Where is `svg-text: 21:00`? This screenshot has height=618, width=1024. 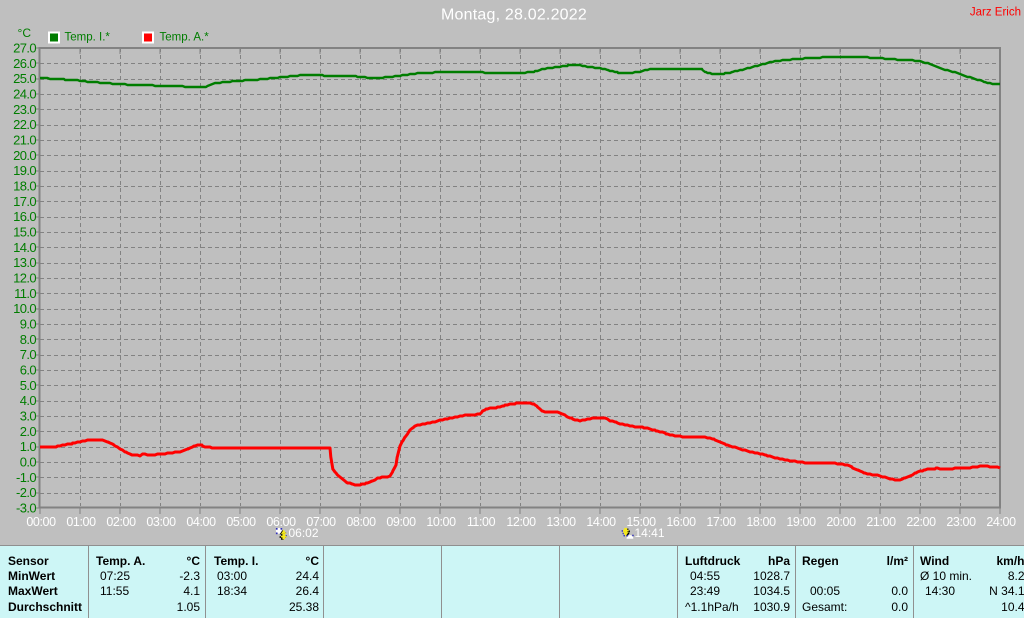
svg-text: 21:00 is located at coordinates (881, 522).